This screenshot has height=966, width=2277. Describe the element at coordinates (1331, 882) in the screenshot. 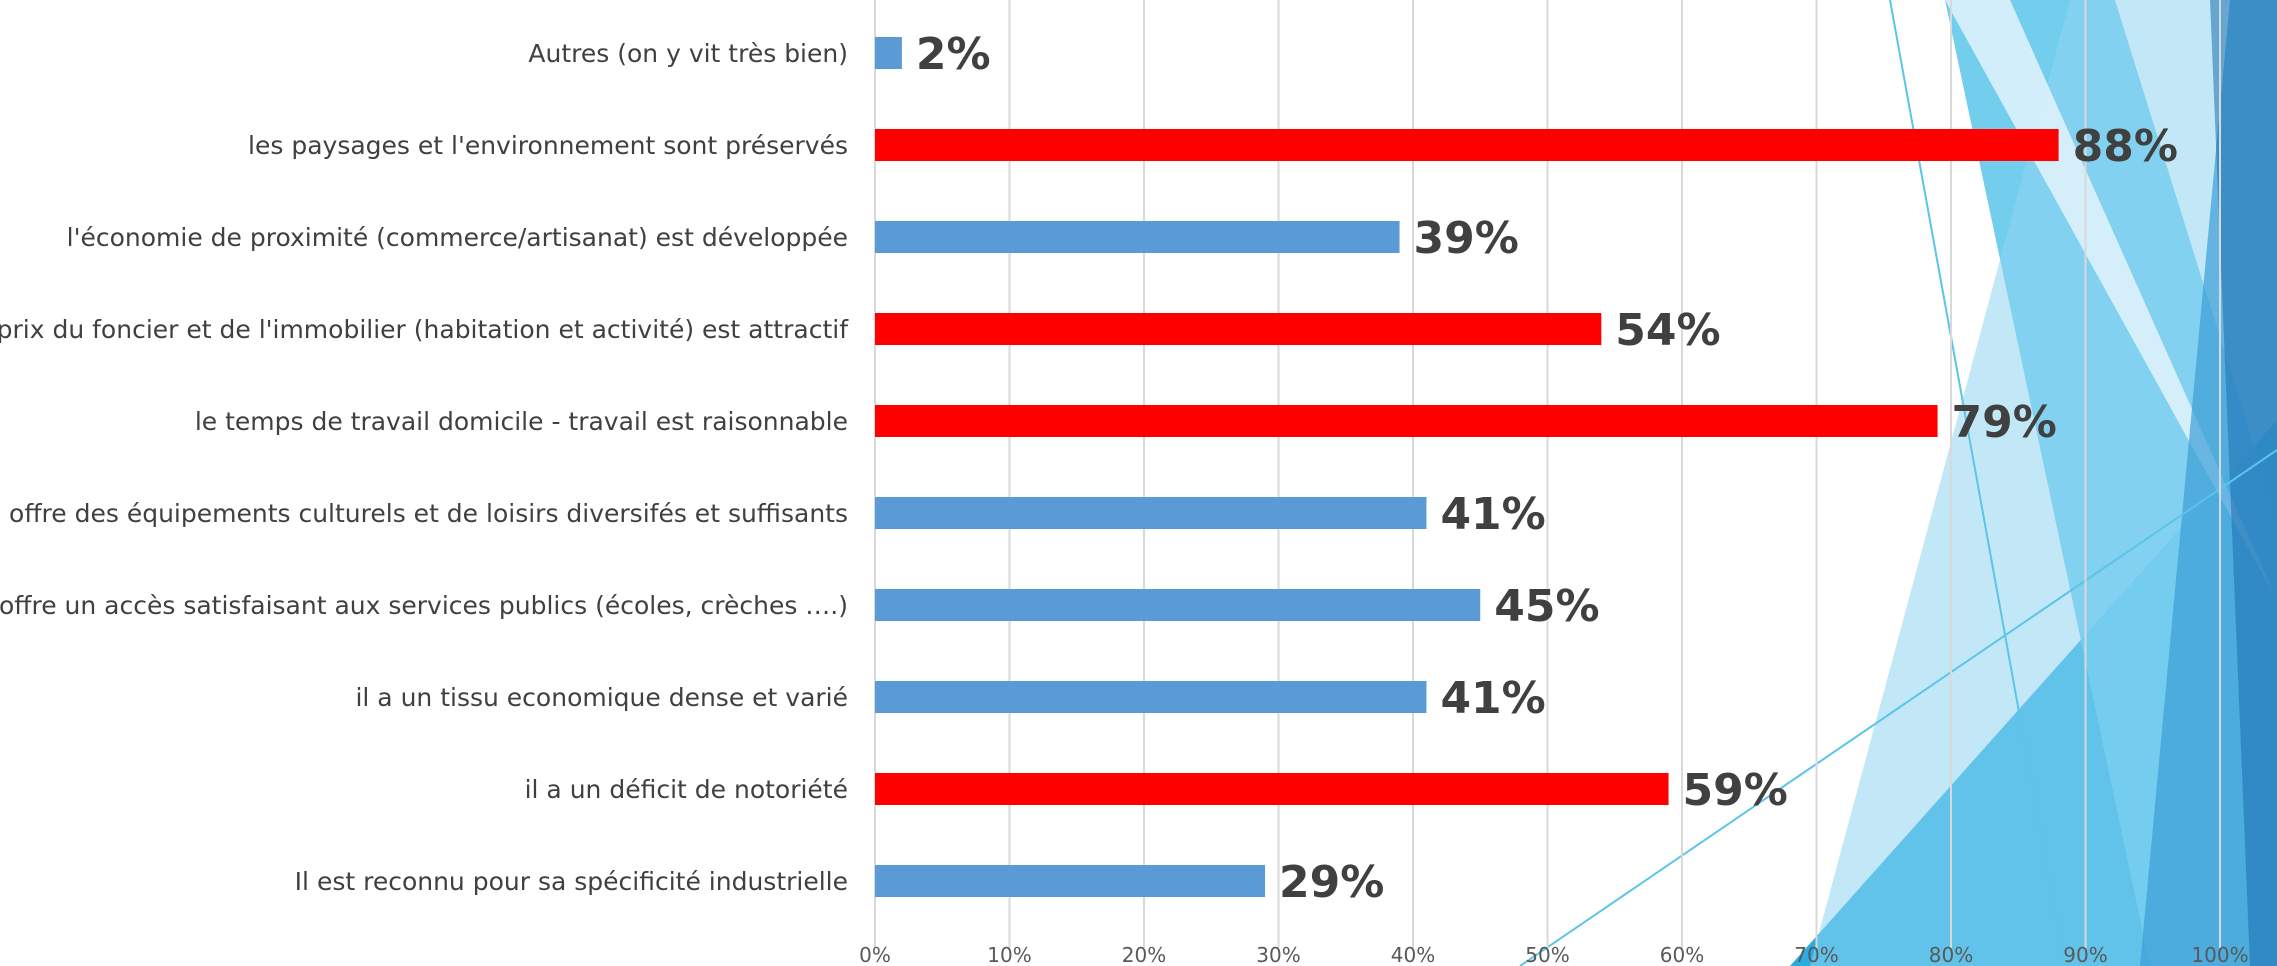

I see `data-label: 29%` at that location.